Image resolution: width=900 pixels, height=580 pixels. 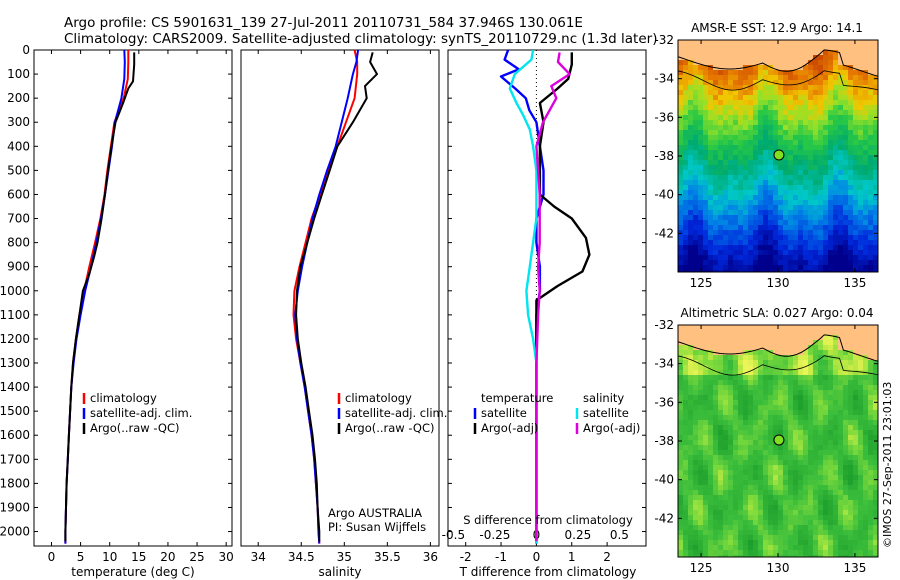 I want to click on imos-credit: ©IMOS 27-Sep-2011 23:01:03, so click(x=887, y=465).